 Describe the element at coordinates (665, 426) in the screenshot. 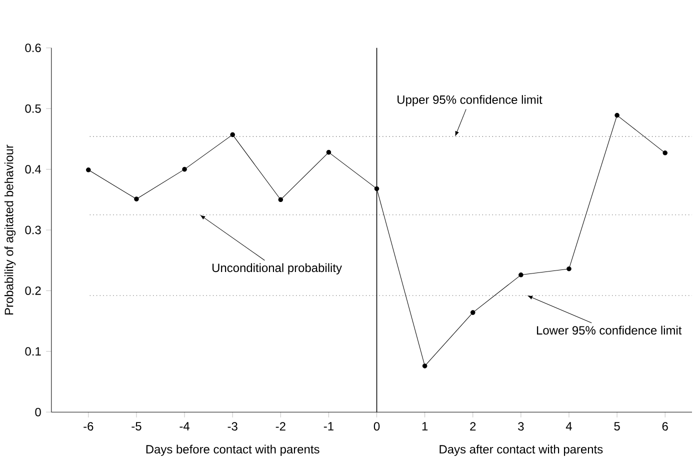

I see `x-tick-label: 6` at that location.